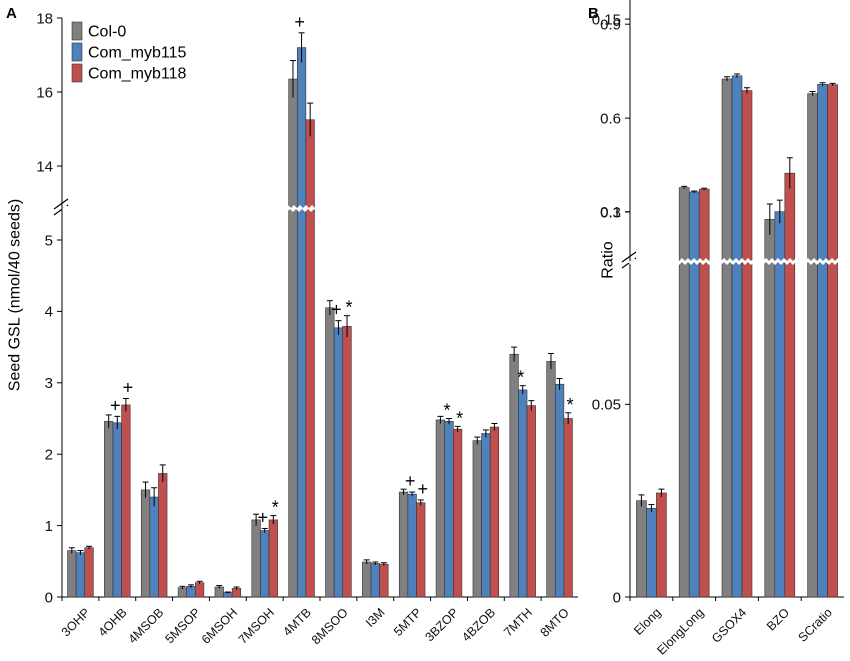 The width and height of the screenshot is (850, 661). I want to click on panel-a-x-tick-label: 5MTP, so click(407, 621).